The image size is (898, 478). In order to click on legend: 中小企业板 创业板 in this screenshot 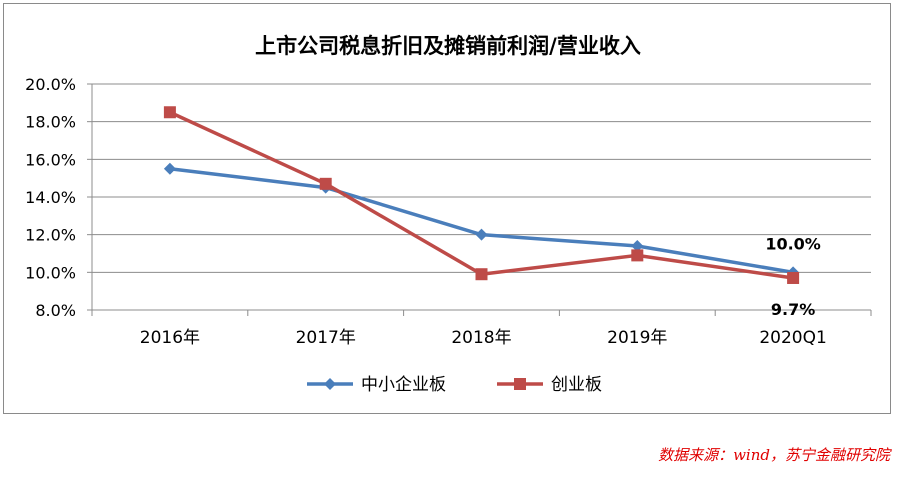, I will do `click(454, 385)`.